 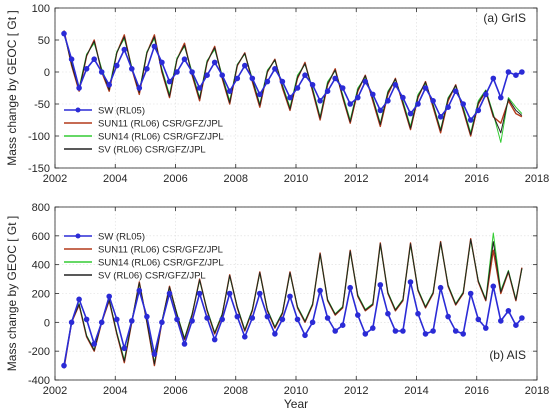 What do you see at coordinates (41, 266) in the screenshot?
I see `y-tick-label: 400` at bounding box center [41, 266].